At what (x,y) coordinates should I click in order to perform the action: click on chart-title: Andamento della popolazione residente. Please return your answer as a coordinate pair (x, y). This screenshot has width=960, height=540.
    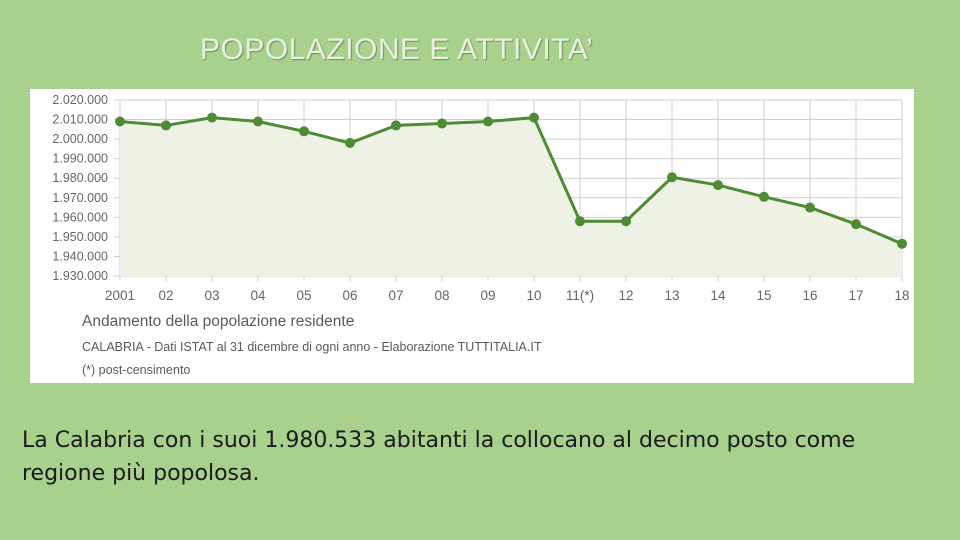
    Looking at the image, I should click on (218, 321).